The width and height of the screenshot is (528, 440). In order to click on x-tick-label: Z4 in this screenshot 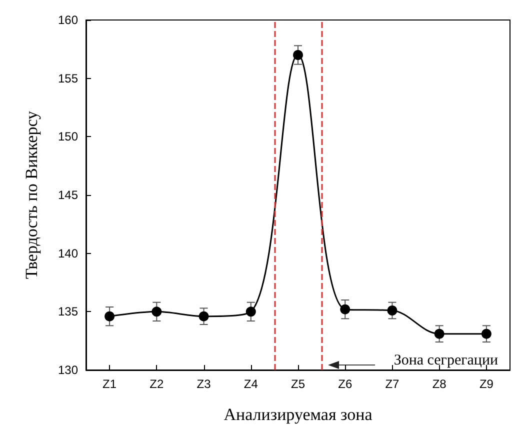, I will do `click(251, 384)`.